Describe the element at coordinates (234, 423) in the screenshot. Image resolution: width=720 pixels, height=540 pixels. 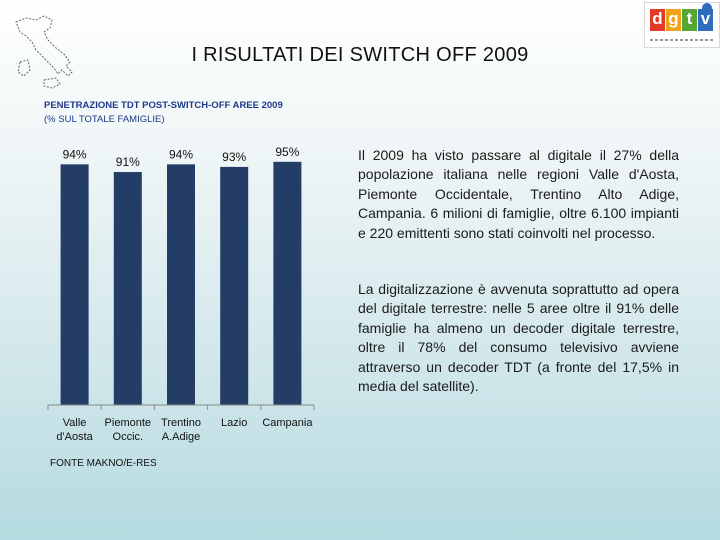
I see `tick-label-3-0: Lazio` at that location.